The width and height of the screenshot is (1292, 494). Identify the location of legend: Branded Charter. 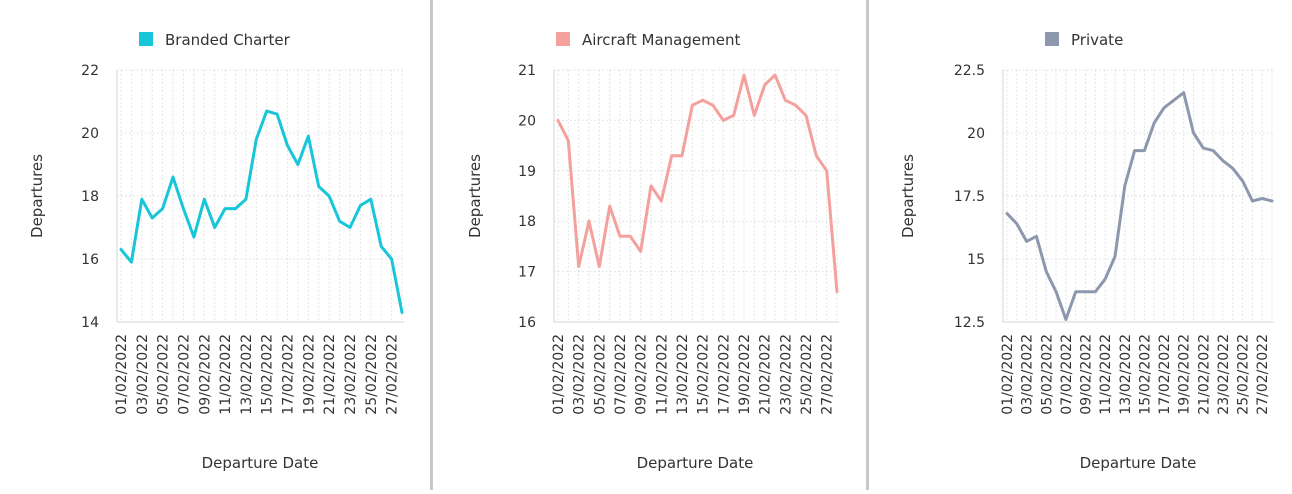
(215, 40).